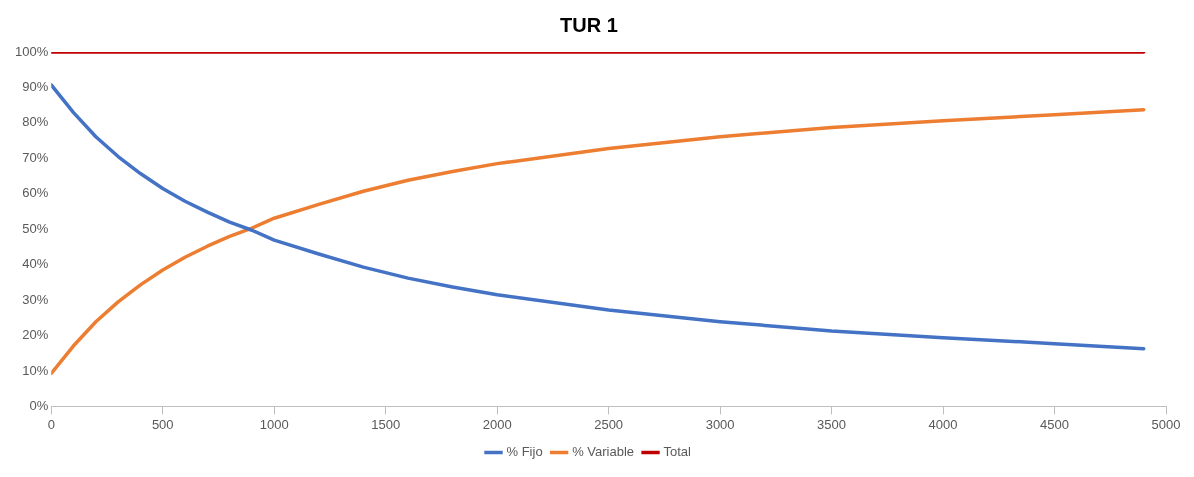 The height and width of the screenshot is (477, 1194). I want to click on x-tick-label: 3000, so click(720, 424).